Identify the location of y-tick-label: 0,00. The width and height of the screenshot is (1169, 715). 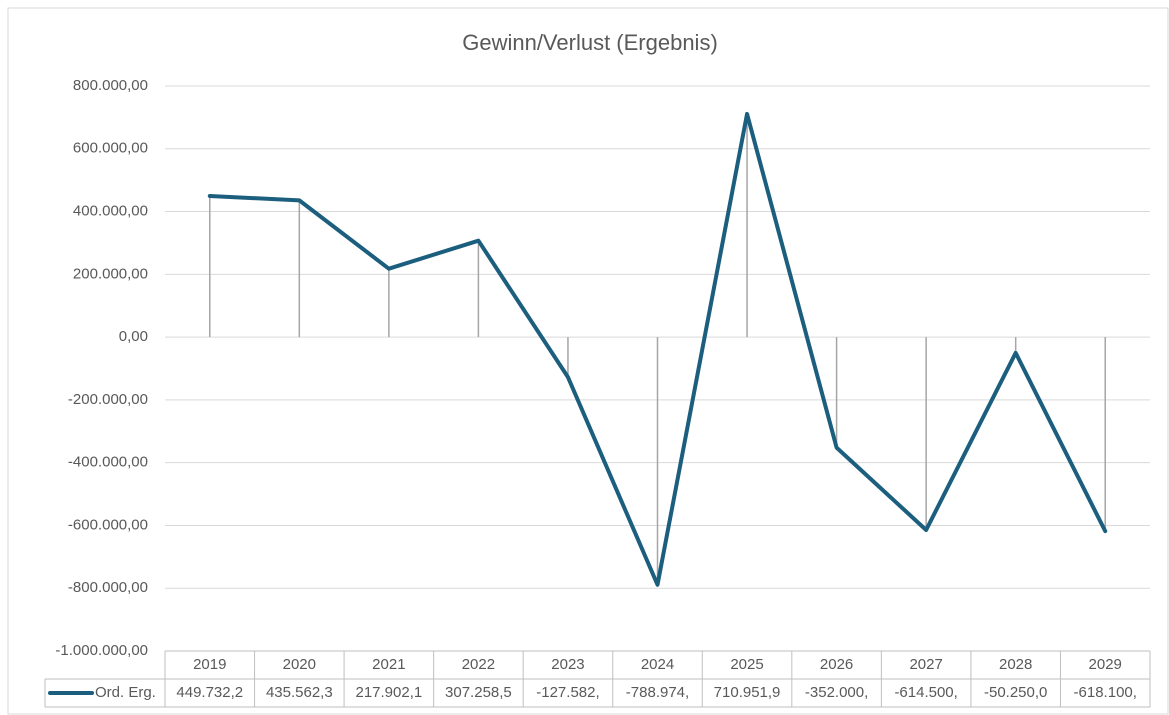
(133, 336).